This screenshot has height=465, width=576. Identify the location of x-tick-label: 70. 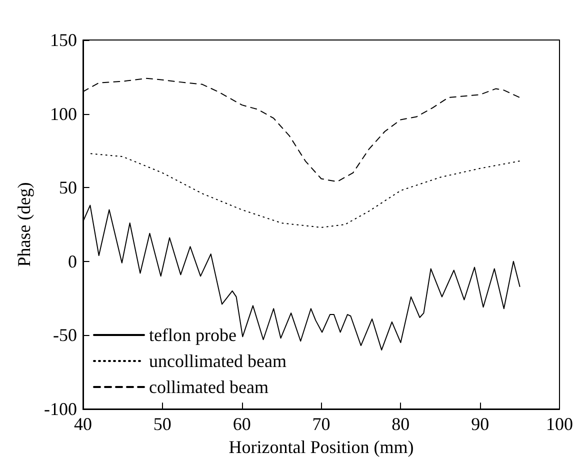
(321, 424).